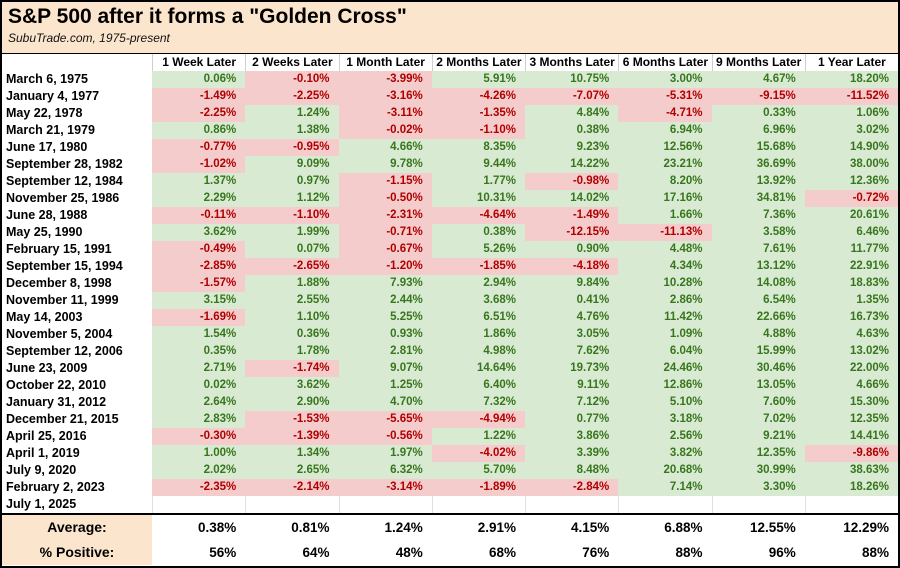 The image size is (900, 568). Describe the element at coordinates (665, 249) in the screenshot. I see `return-cell: 4.48%` at that location.